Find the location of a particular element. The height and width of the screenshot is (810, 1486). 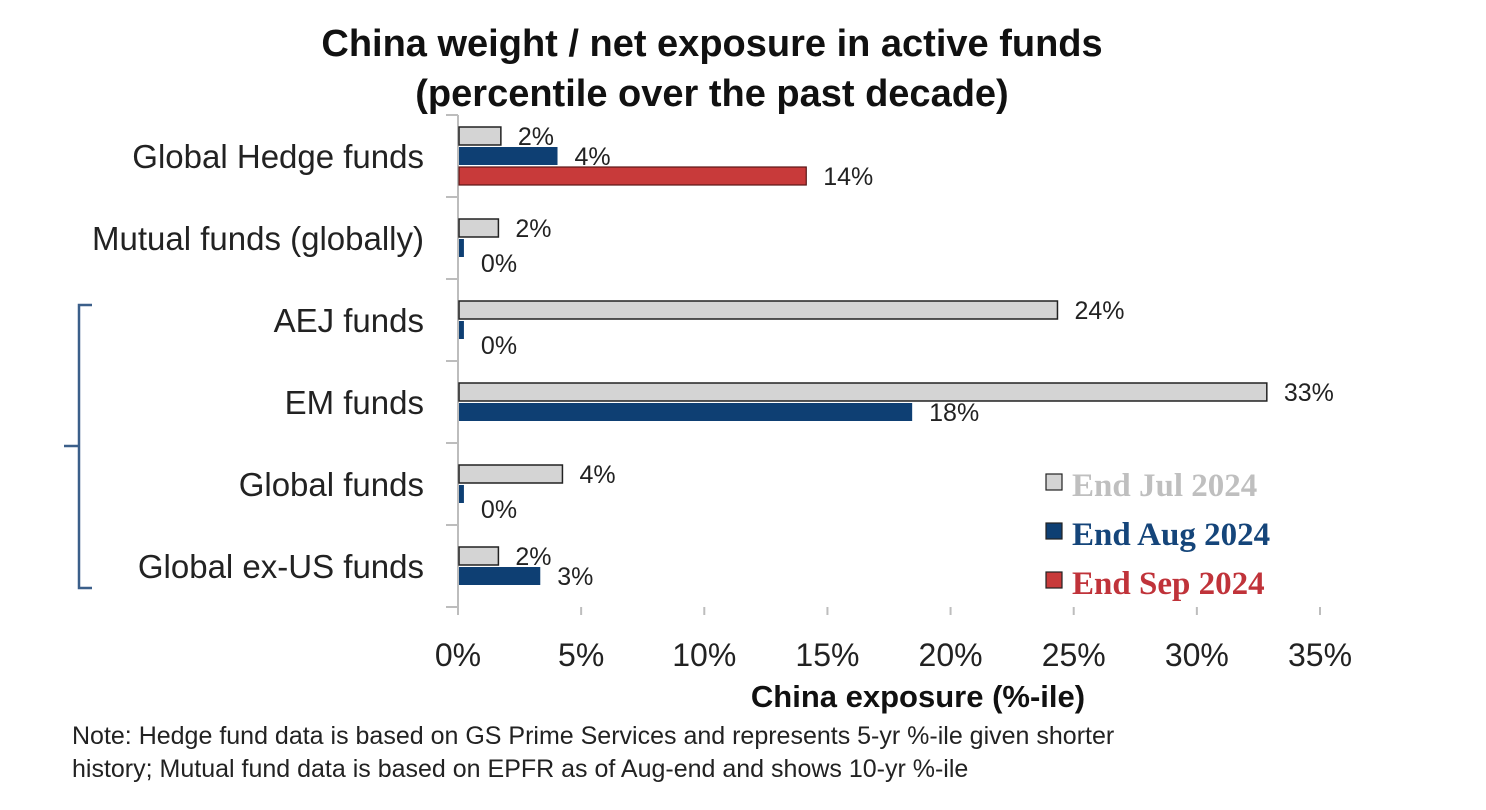

chart-title-line-2: (percentile over the past decade) is located at coordinates (711, 94).